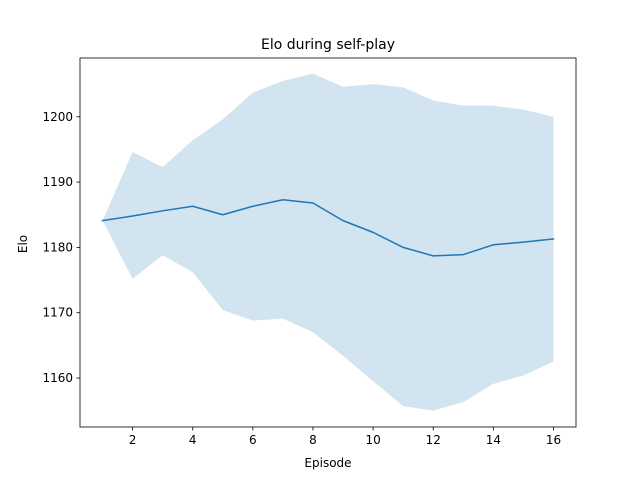 The width and height of the screenshot is (640, 480). I want to click on y-tick-label: 1180, so click(57, 247).